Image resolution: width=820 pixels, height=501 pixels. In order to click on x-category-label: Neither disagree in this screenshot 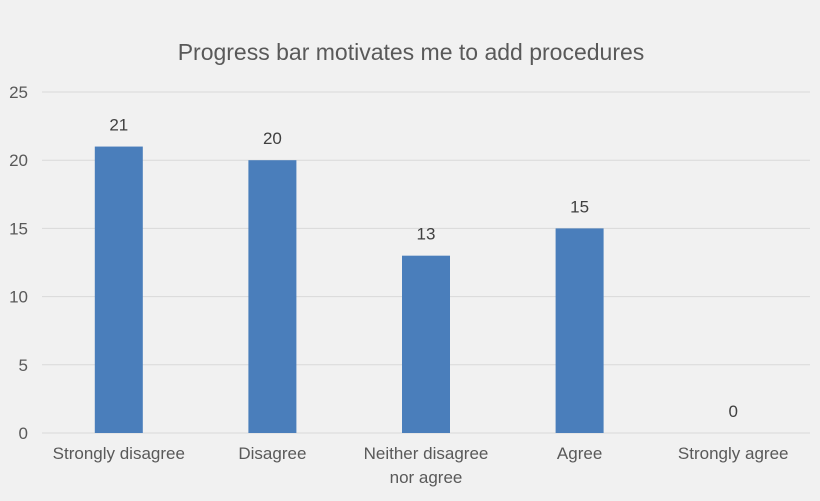, I will do `click(426, 453)`.